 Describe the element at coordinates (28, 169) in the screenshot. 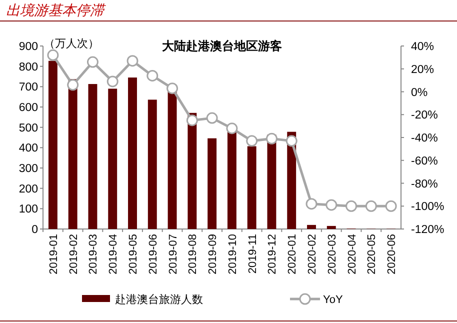

I see `y-tick-label: 300` at that location.